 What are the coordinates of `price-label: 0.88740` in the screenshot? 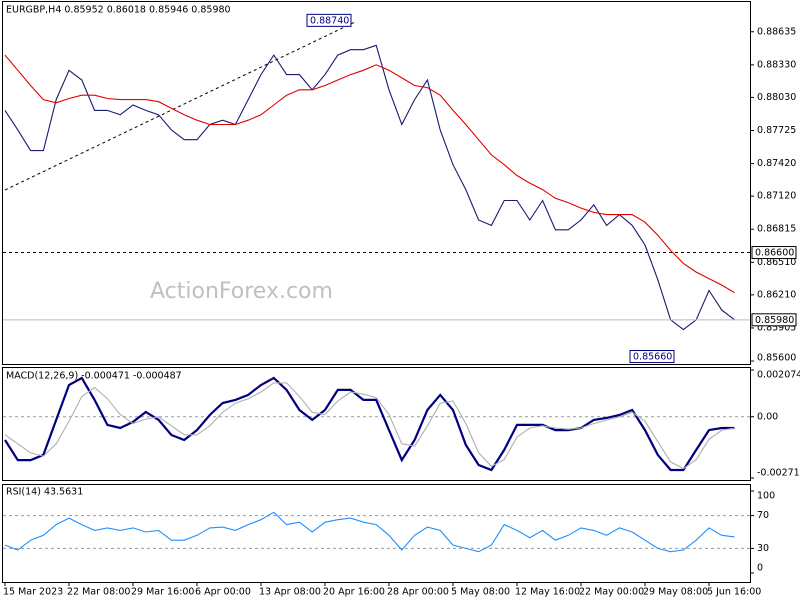 It's located at (329, 20).